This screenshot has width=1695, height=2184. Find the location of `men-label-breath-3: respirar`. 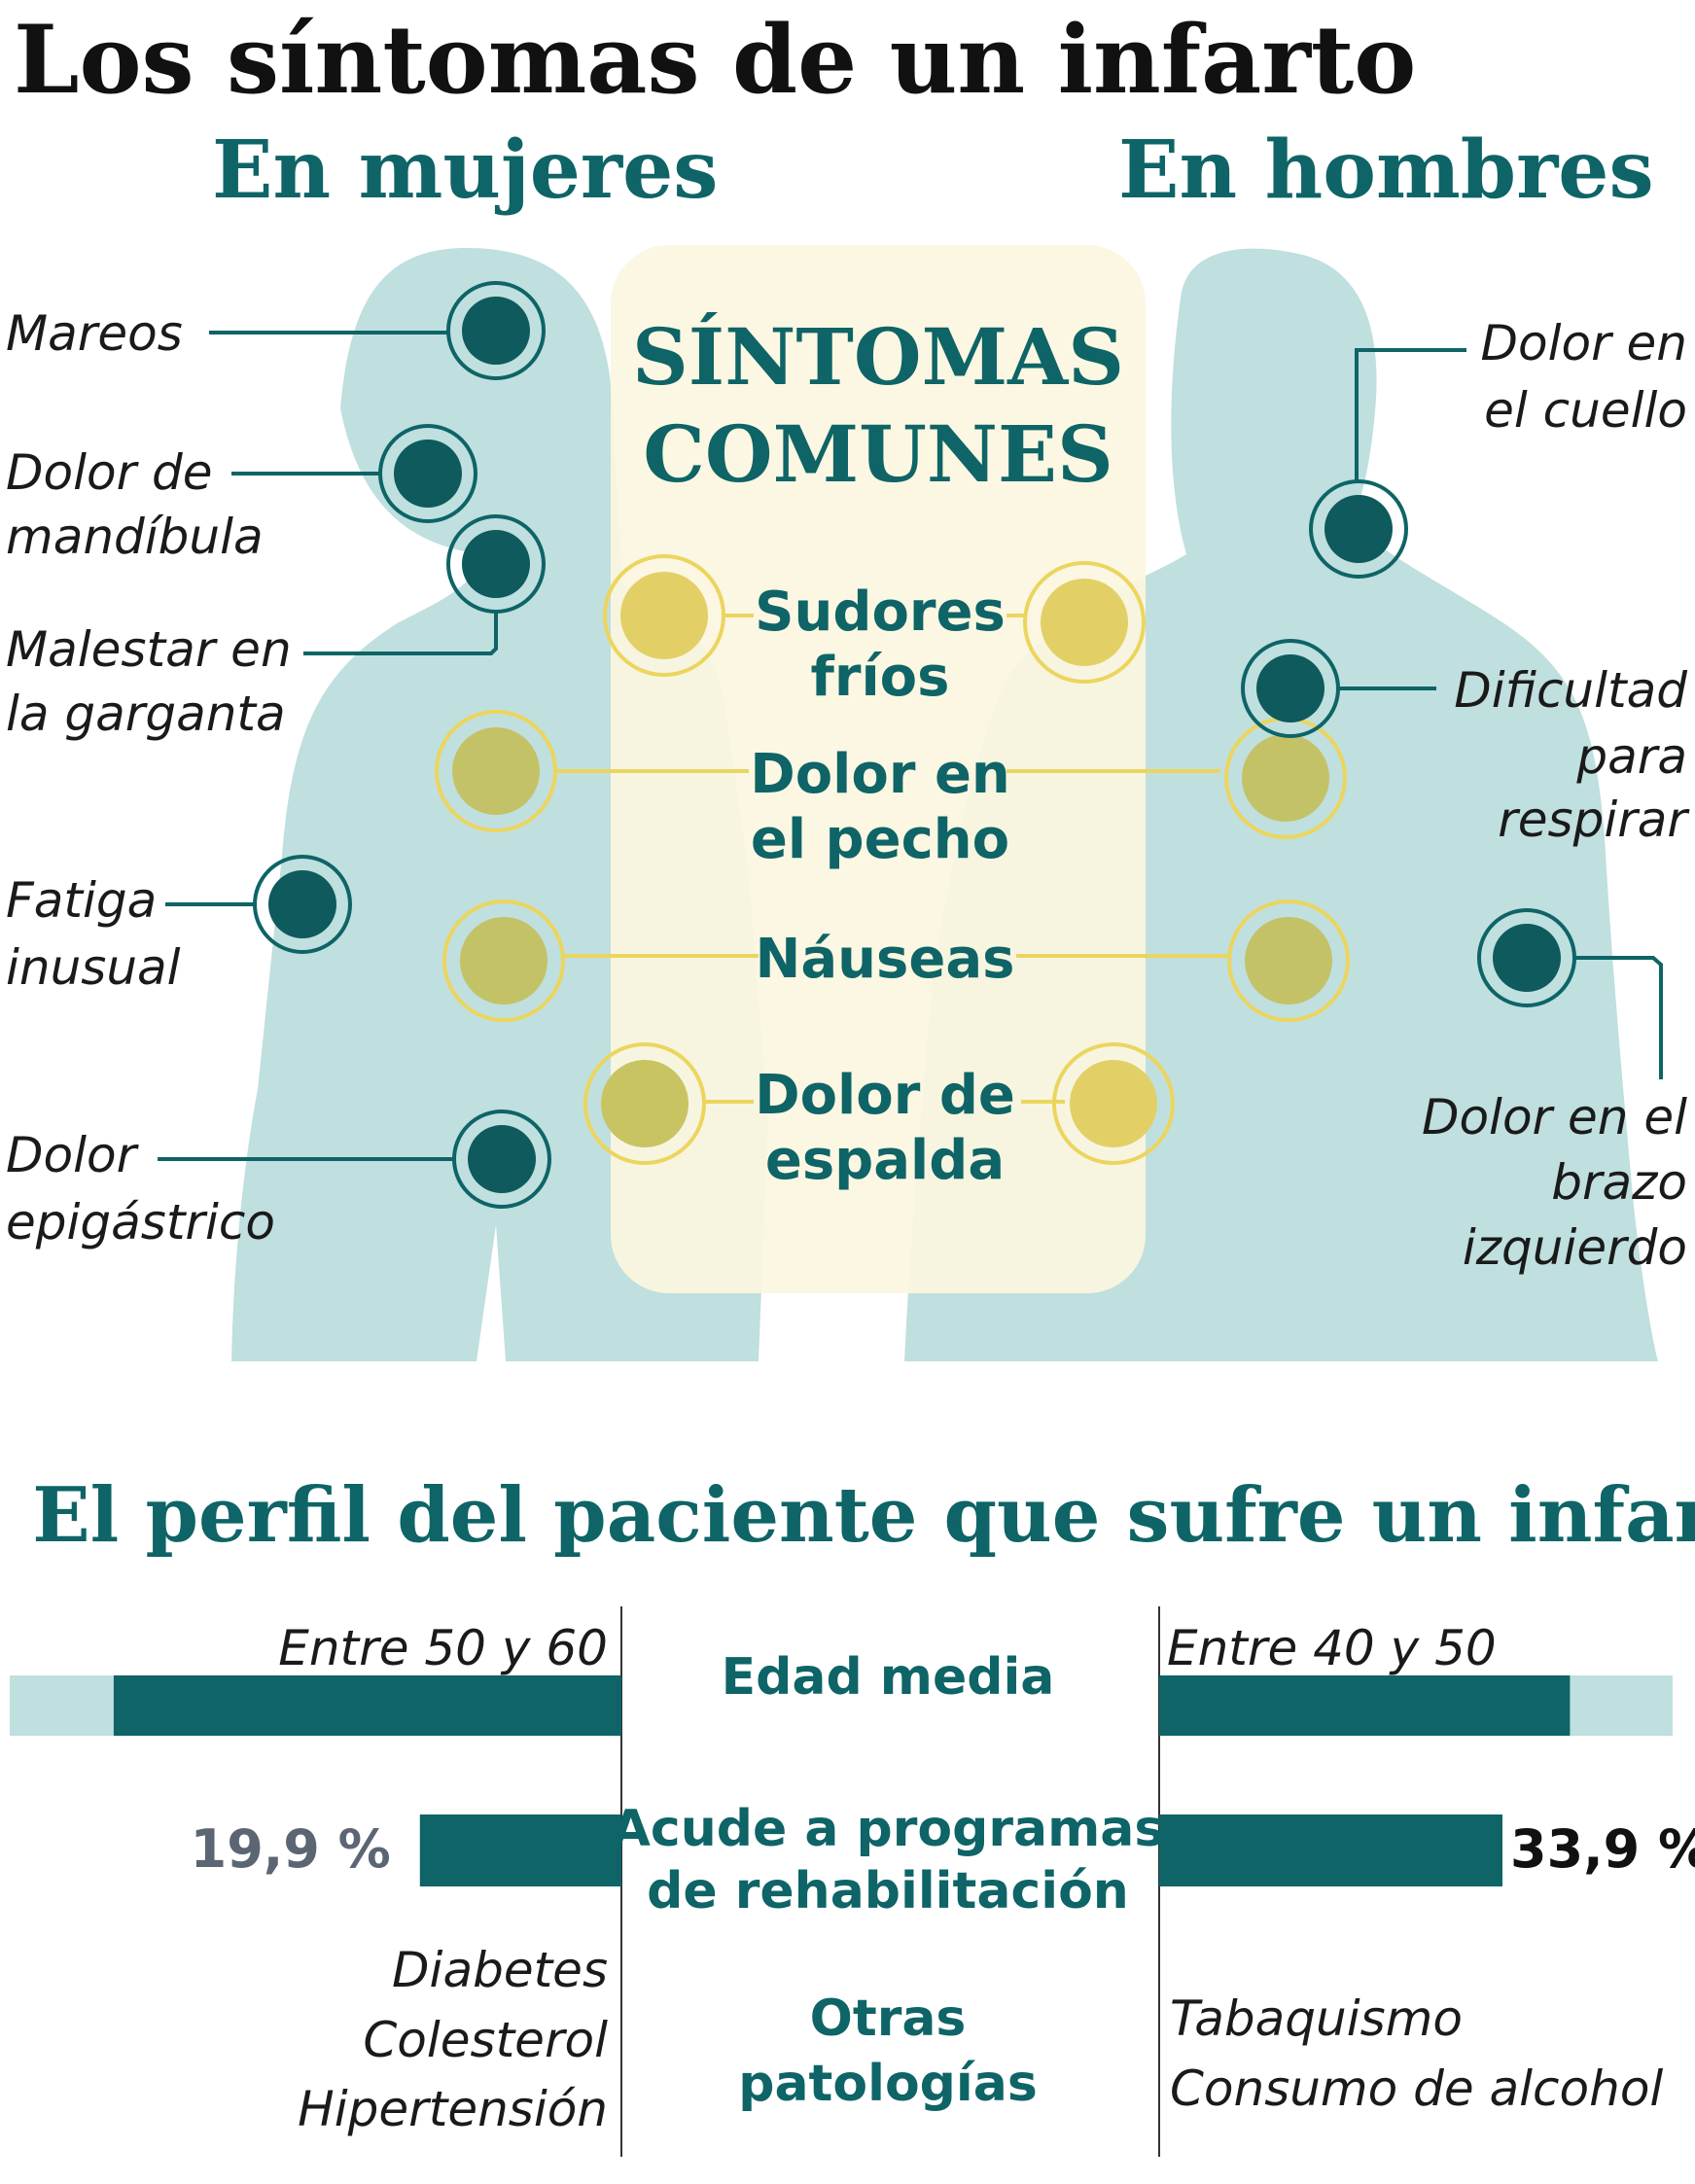

men-label-breath-3: respirar is located at coordinates (1594, 820).